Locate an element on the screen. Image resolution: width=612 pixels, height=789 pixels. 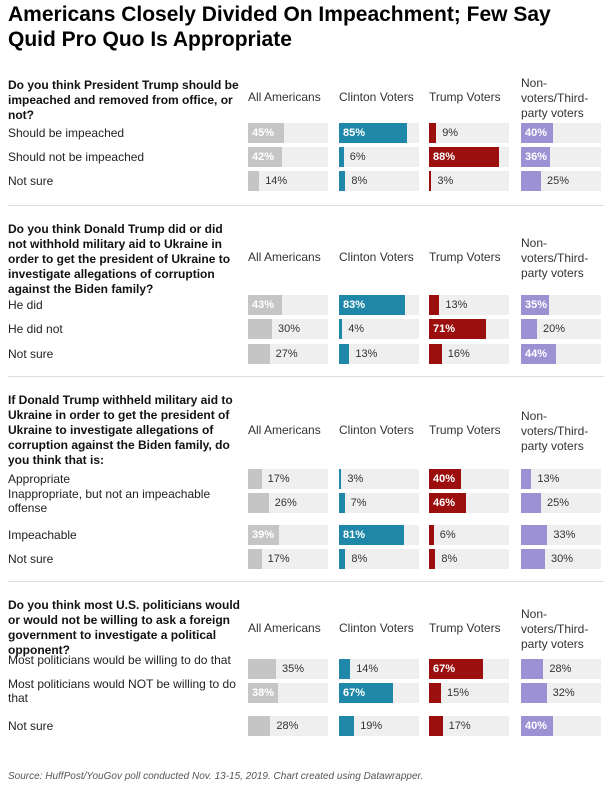
data-label: 43% is located at coordinates (263, 305).